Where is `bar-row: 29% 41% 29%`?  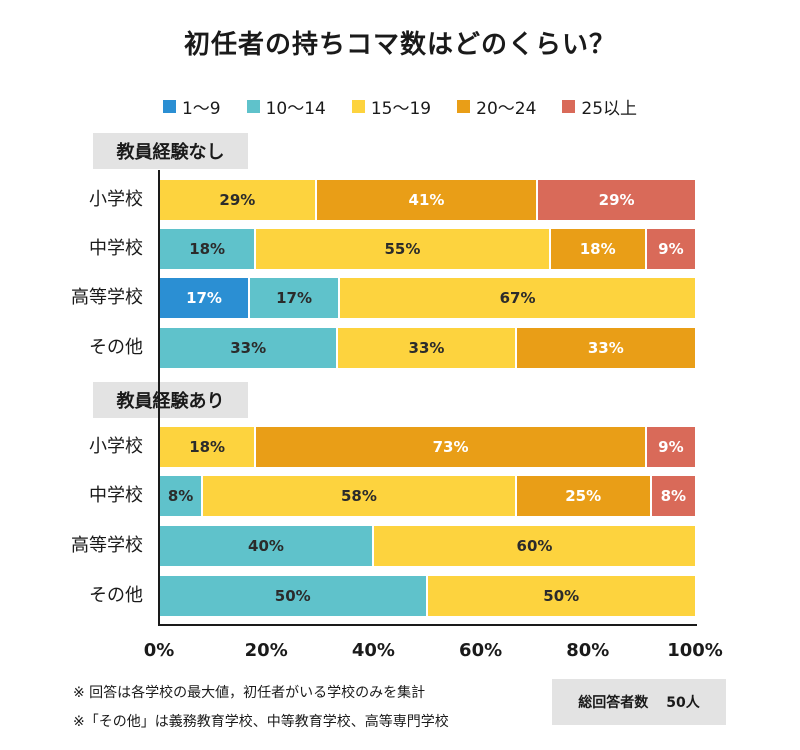 bar-row: 29% 41% 29% is located at coordinates (427, 200).